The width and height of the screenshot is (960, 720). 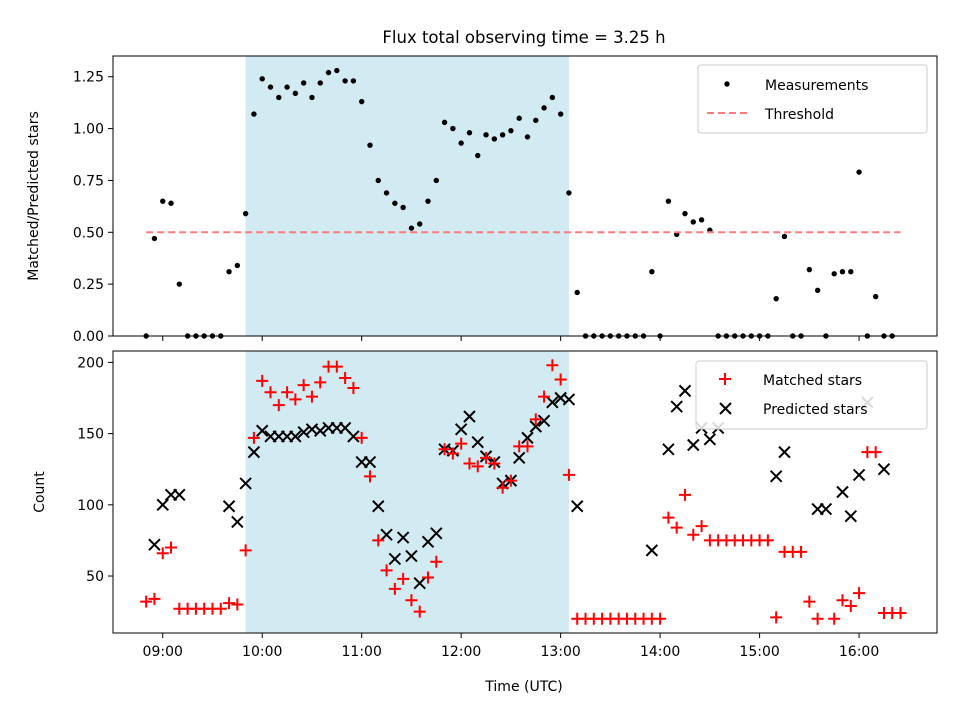 What do you see at coordinates (727, 84) in the screenshot?
I see `legend-marker-measurements` at bounding box center [727, 84].